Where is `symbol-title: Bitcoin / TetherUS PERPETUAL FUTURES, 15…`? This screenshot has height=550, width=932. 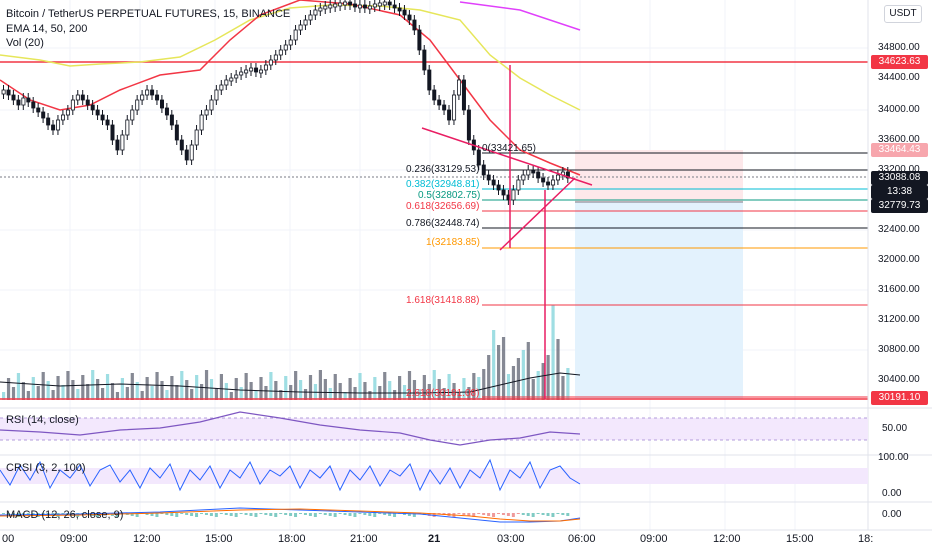 symbol-title: Bitcoin / TetherUS PERPETUAL FUTURES, 15… is located at coordinates (148, 14).